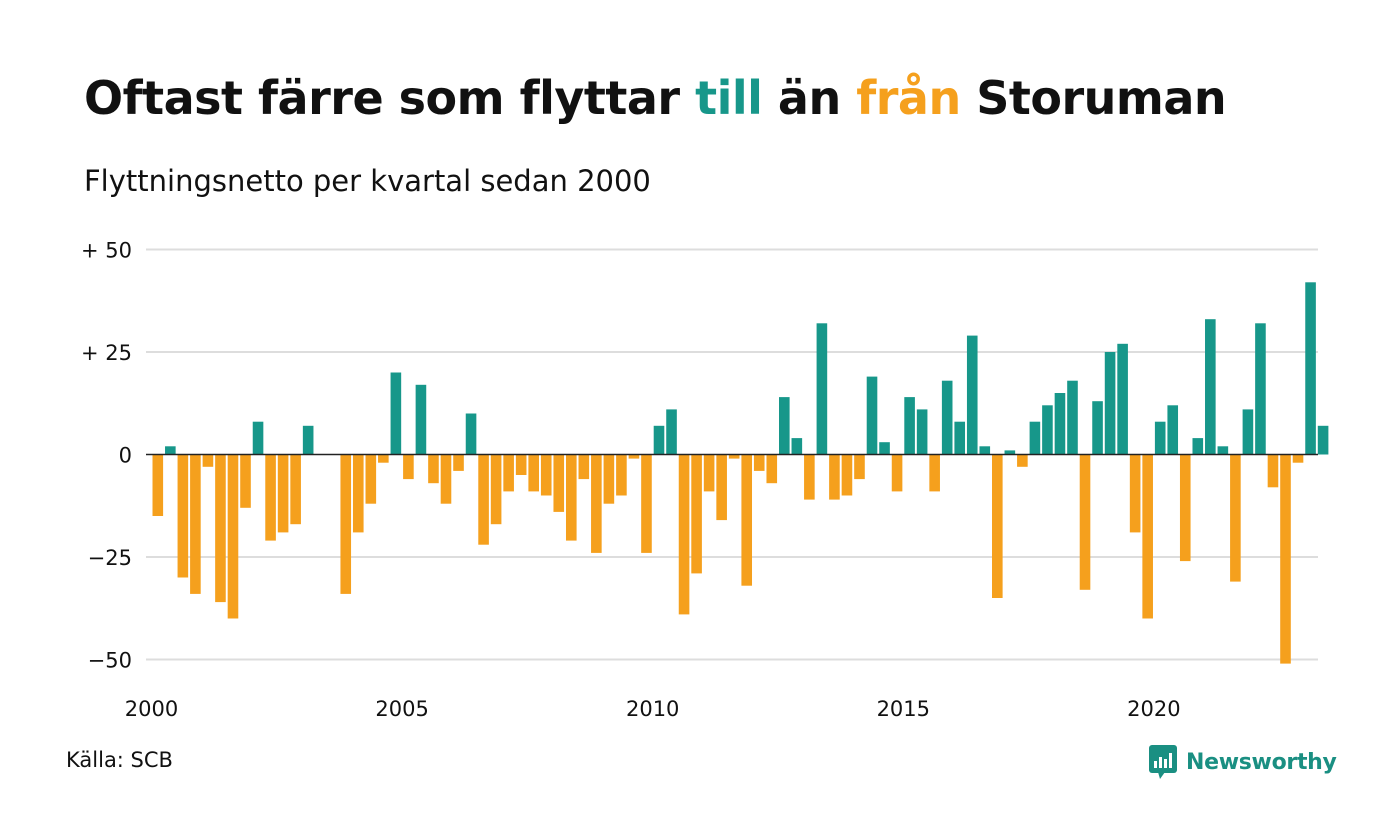 Image resolution: width=1400 pixels, height=840 pixels. Describe the element at coordinates (110, 558) in the screenshot. I see `y-tick-label: −25` at that location.